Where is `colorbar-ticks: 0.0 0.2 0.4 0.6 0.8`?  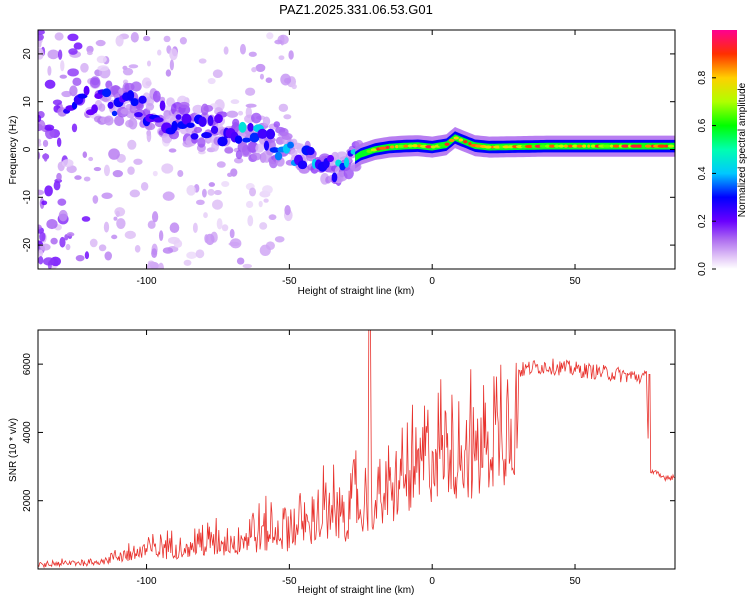
colorbar-ticks: 0.0 0.2 0.4 0.6 0.8 is located at coordinates (706, 173).